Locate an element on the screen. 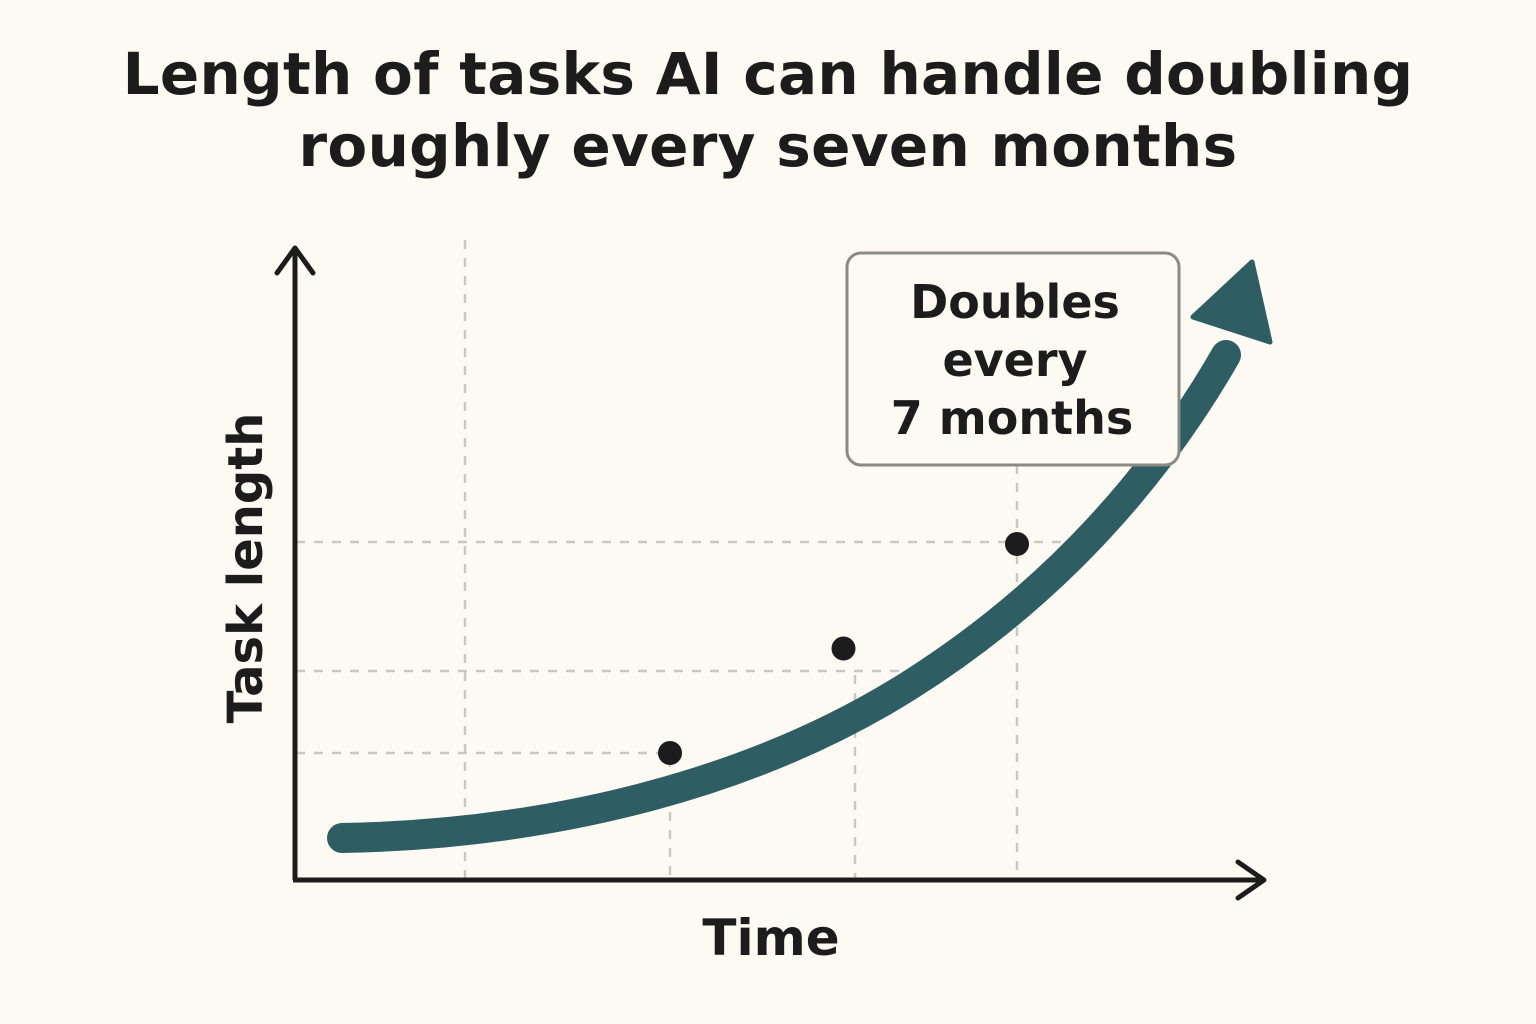 The image size is (1536, 1024). callout-box is located at coordinates (1013, 359).